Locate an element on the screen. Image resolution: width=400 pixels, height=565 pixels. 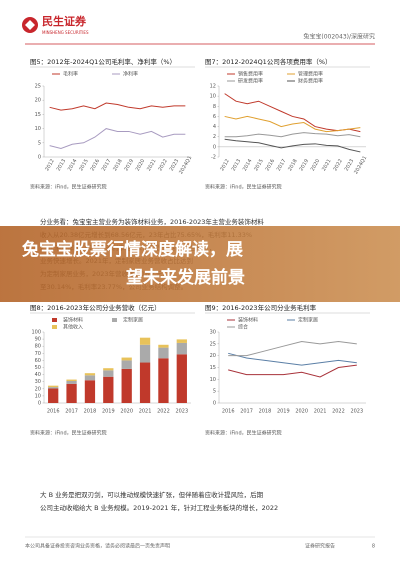
brand: 民生证券 is located at coordinates (64, 21).